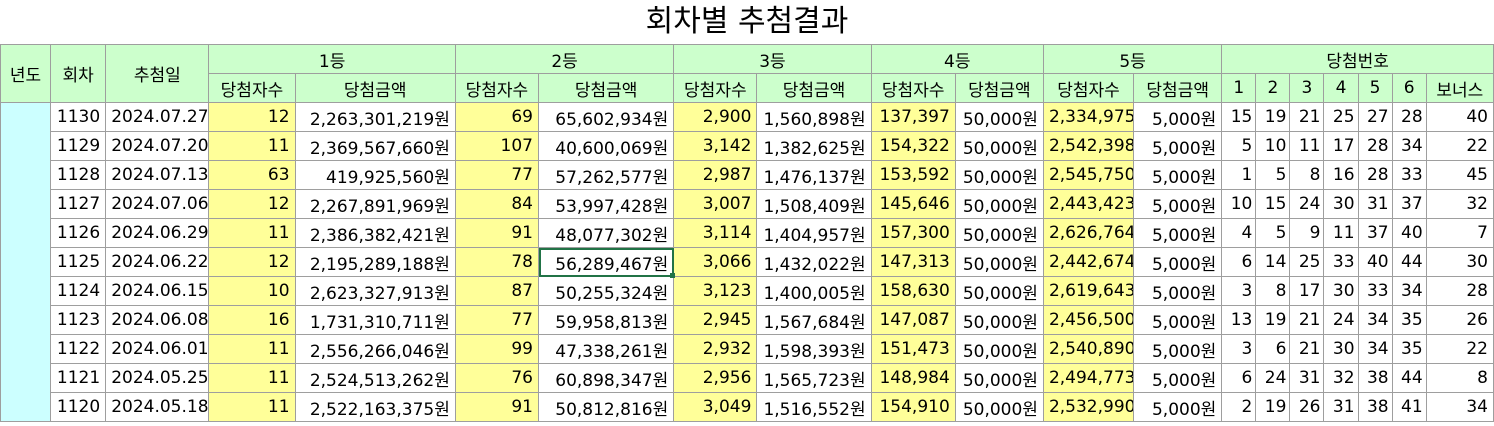 Image resolution: width=1494 pixels, height=426 pixels. What do you see at coordinates (78, 204) in the screenshot?
I see `round-cell: 1127` at bounding box center [78, 204].